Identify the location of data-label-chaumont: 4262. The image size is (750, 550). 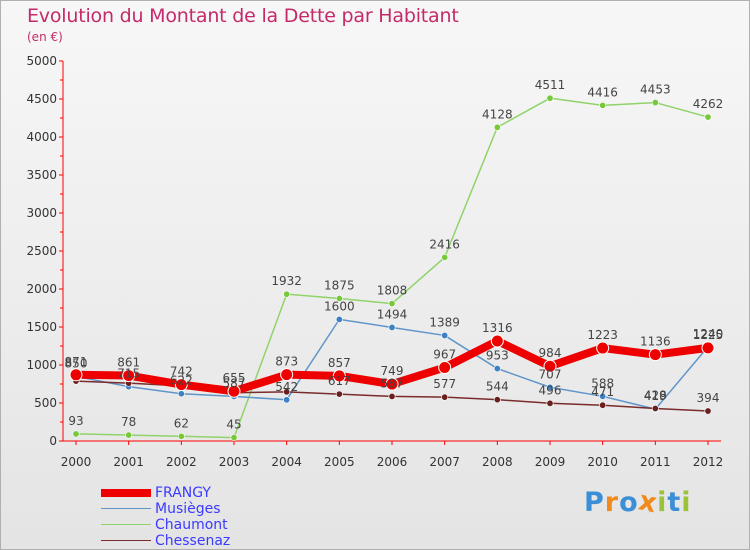
(708, 104).